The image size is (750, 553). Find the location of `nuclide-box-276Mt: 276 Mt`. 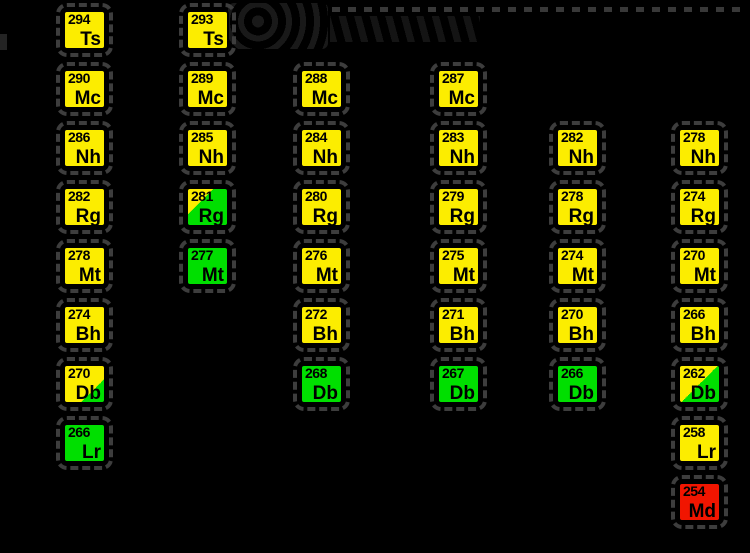

nuclide-box-276Mt: 276 Mt is located at coordinates (321, 266).